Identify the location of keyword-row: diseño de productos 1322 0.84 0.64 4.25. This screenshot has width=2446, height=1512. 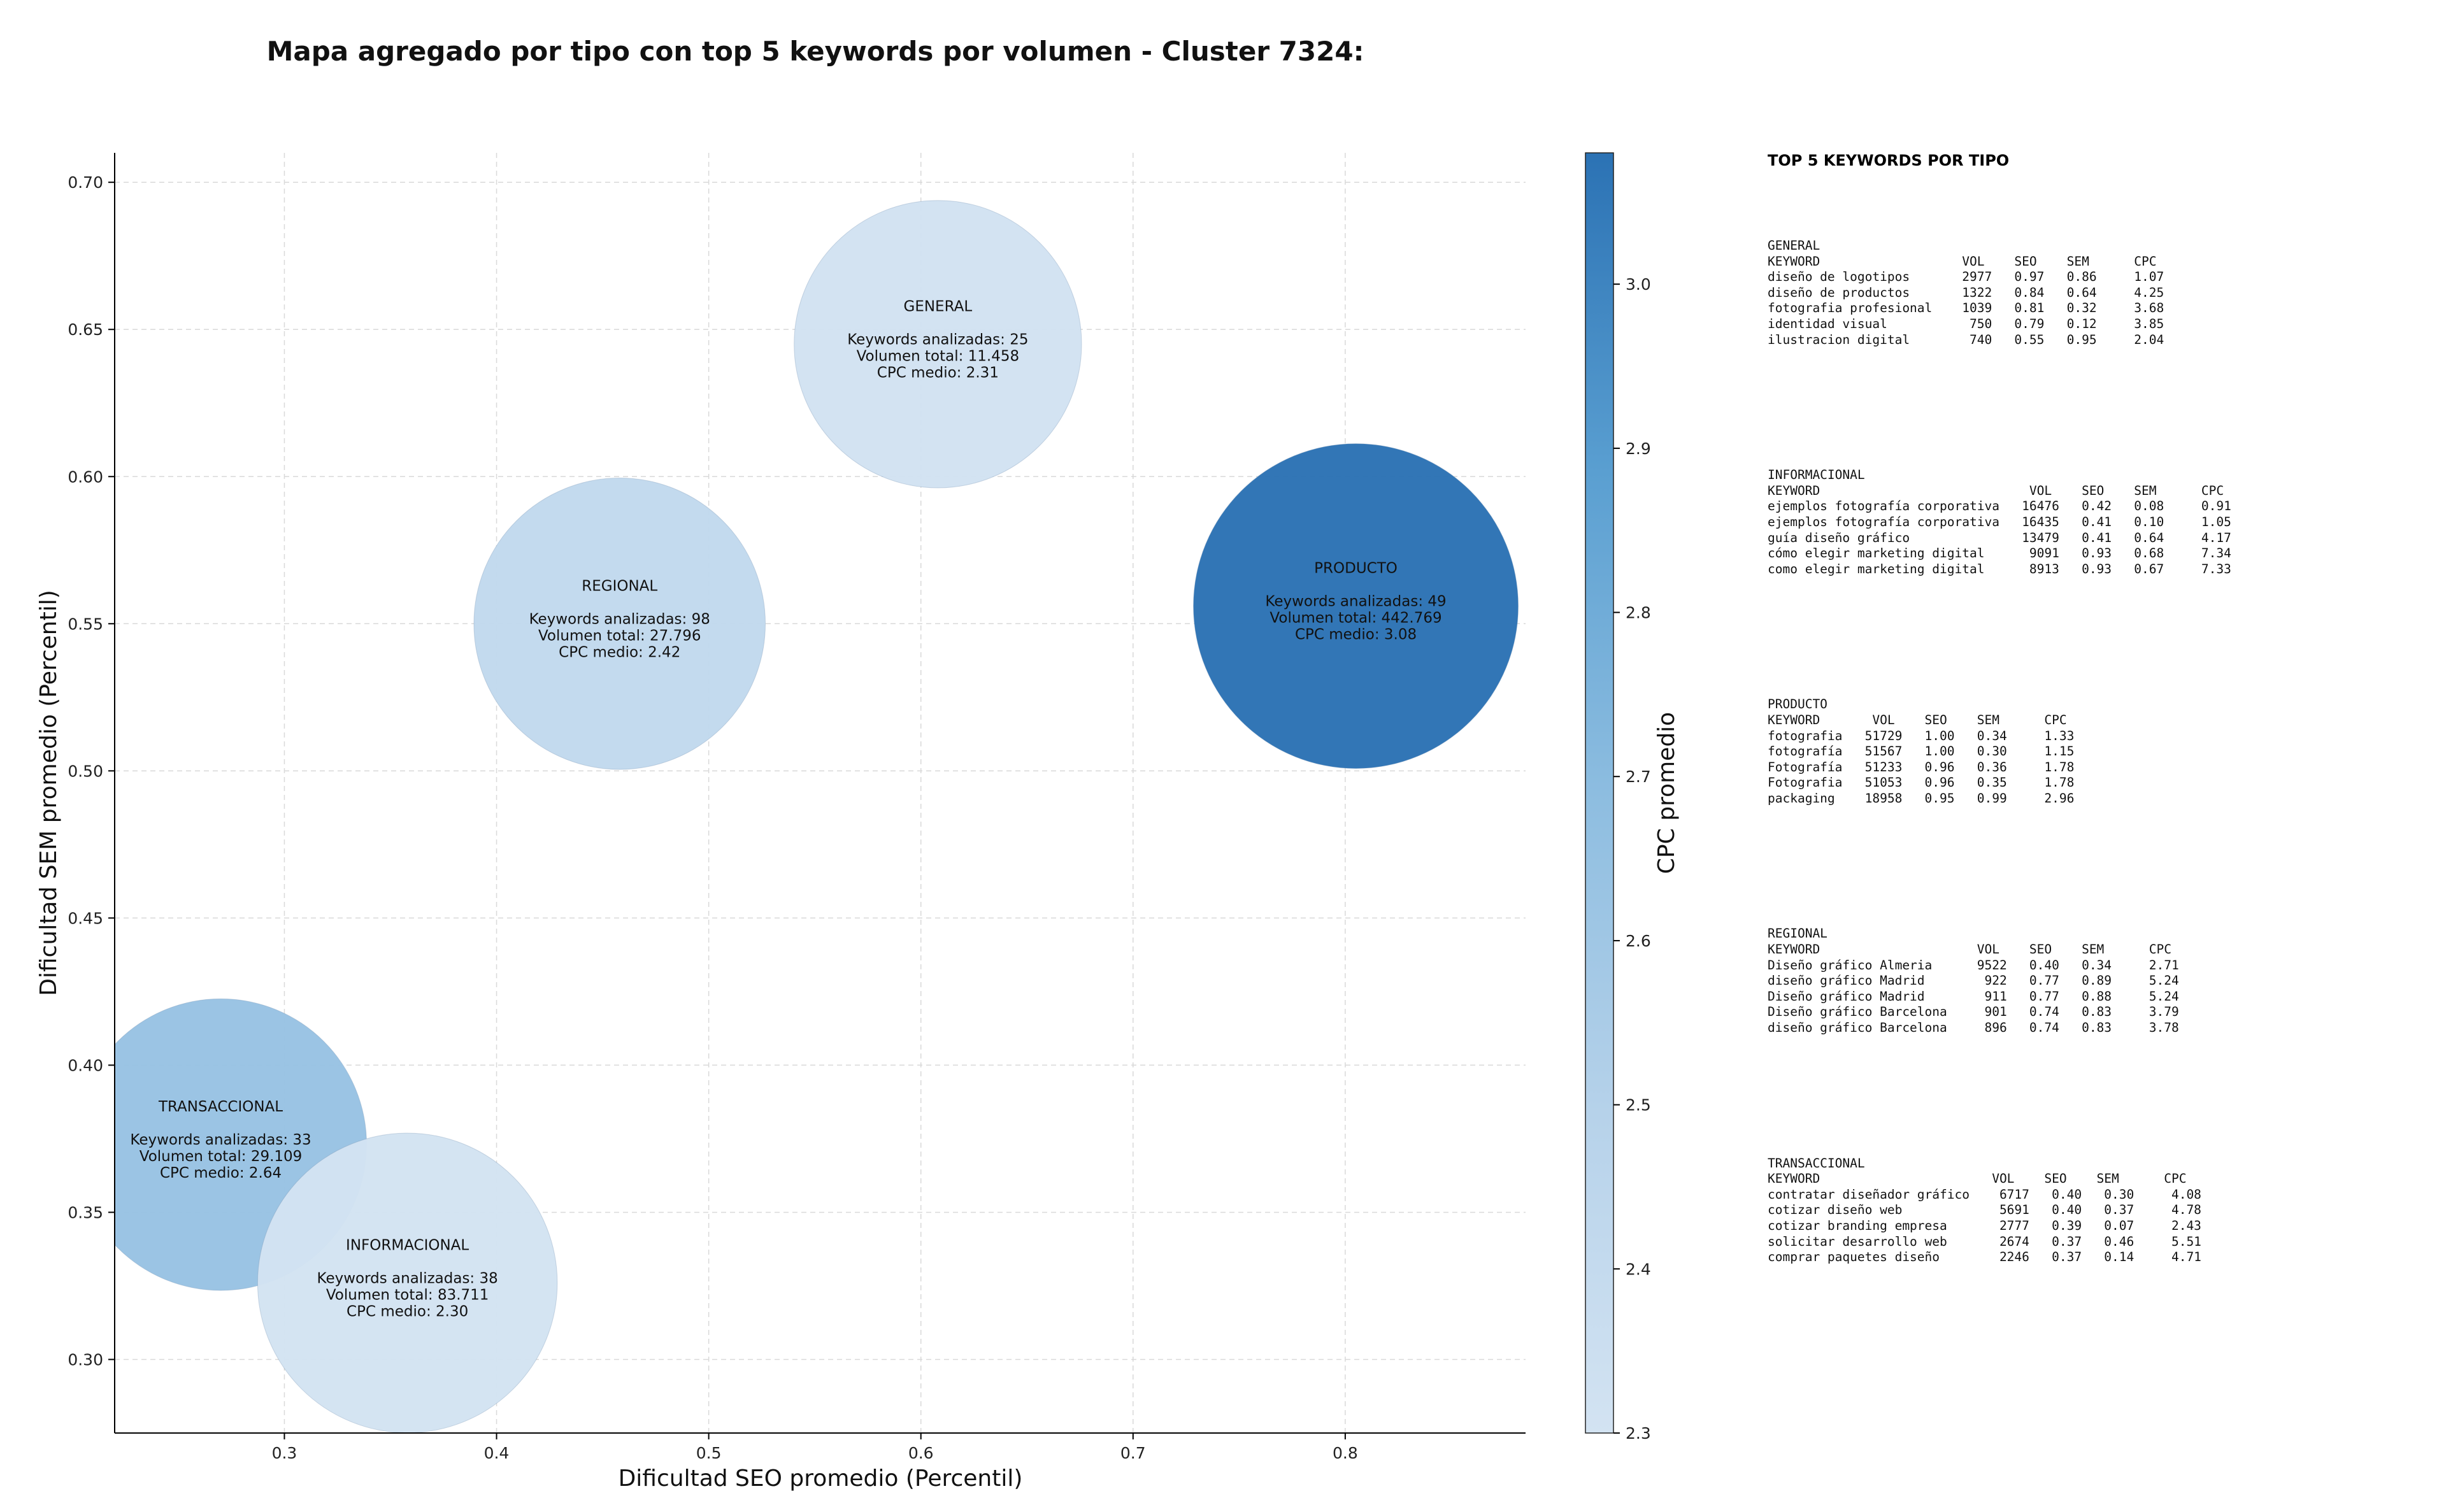
(1966, 292).